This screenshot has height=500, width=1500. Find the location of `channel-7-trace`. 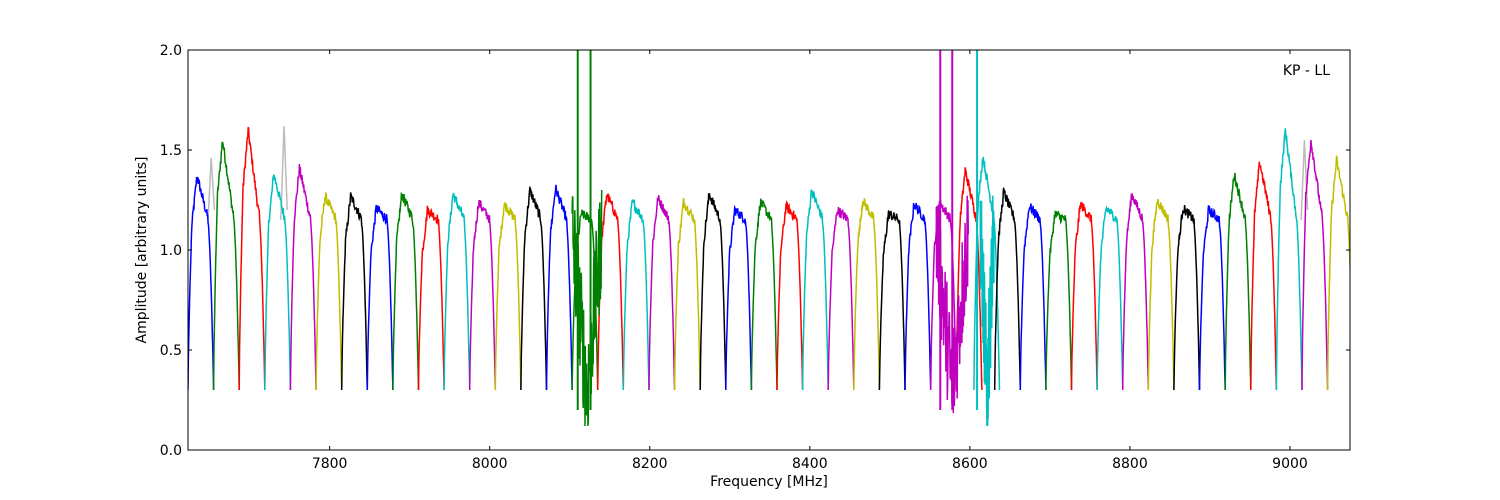

channel-7-trace is located at coordinates (380, 297).